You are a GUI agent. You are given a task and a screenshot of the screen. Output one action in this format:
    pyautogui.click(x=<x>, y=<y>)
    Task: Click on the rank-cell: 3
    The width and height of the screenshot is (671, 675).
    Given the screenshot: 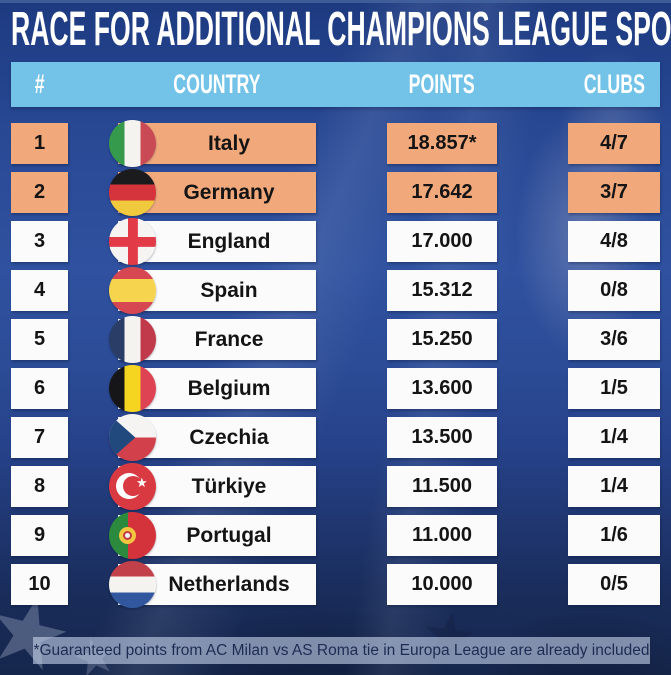 What is the action you would take?
    pyautogui.click(x=39, y=241)
    